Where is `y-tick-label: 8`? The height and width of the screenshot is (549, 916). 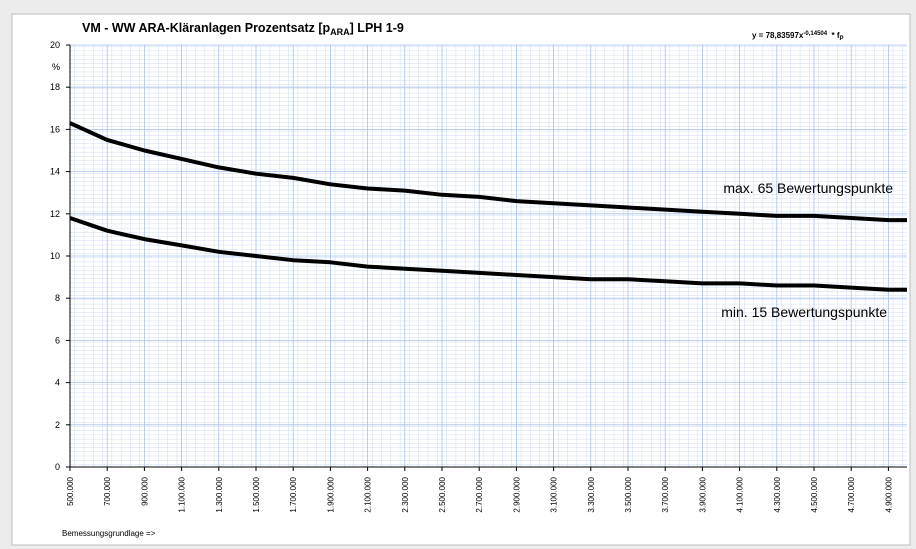
y-tick-label: 8 is located at coordinates (57, 298).